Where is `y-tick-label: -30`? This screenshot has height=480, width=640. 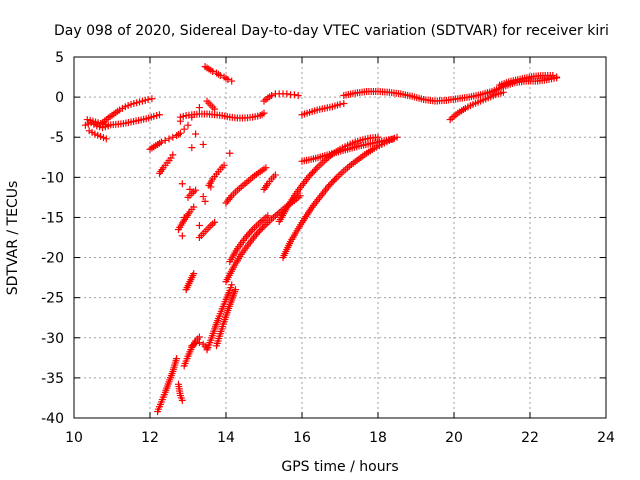
y-tick-label: -30 is located at coordinates (52, 339).